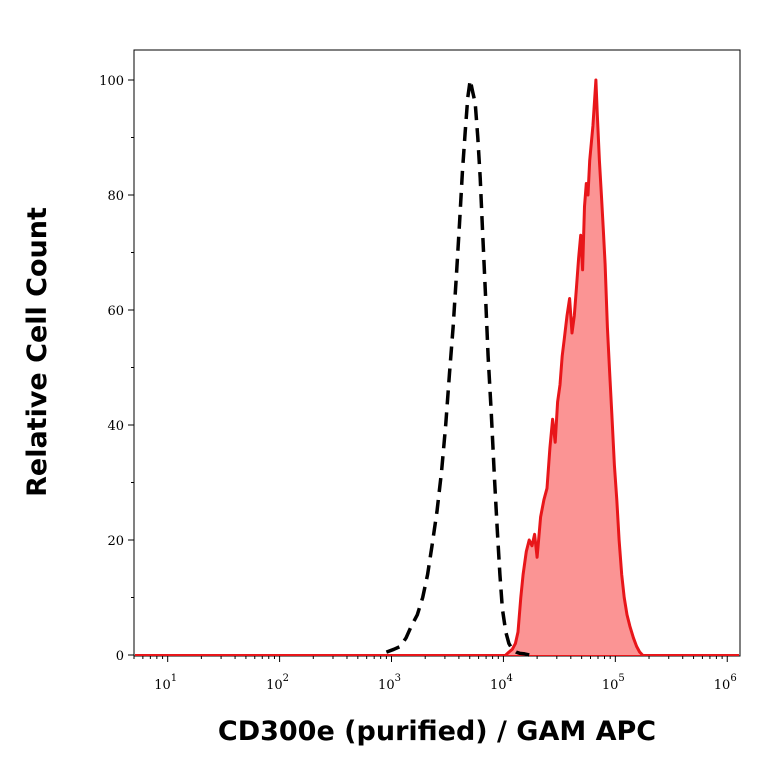 The height and width of the screenshot is (764, 764). I want to click on control-histogram-line, so click(457, 367).